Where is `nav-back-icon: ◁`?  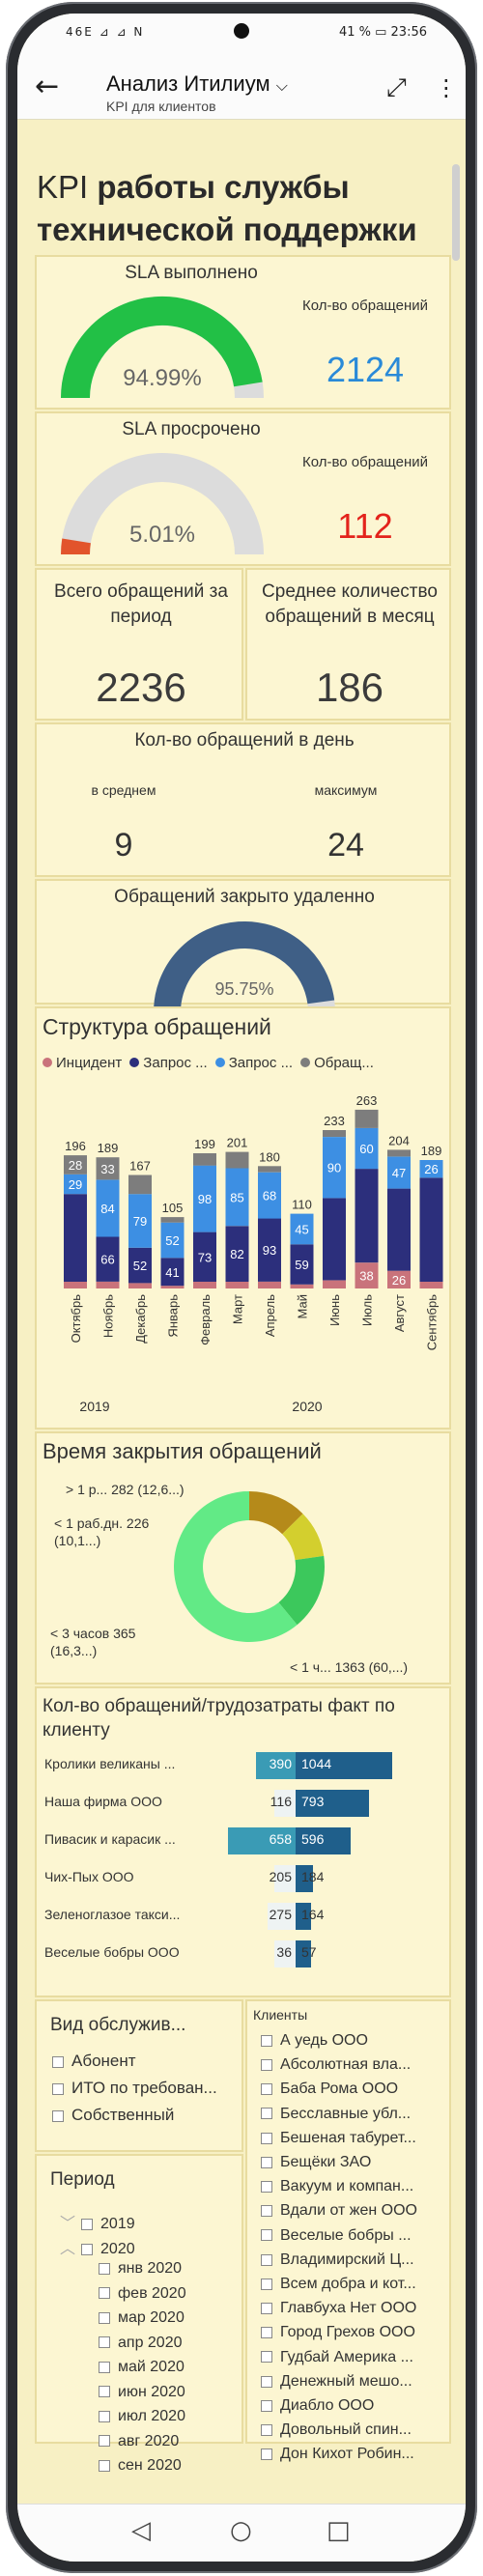 nav-back-icon: ◁ is located at coordinates (141, 2530).